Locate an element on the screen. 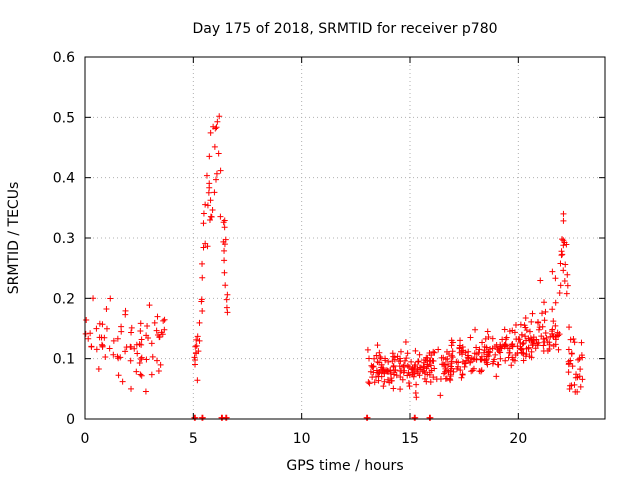 The width and height of the screenshot is (640, 480). y-tick-label: 0.1 is located at coordinates (64, 360).